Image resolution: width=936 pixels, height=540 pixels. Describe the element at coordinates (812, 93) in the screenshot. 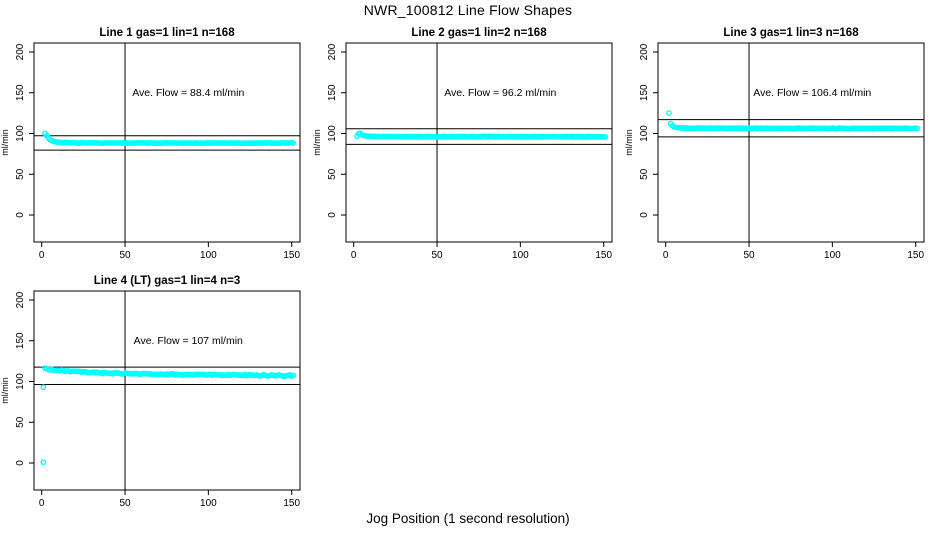

I see `ave-flow-annotation: Ave. Flow = 106.4 ml/min` at that location.